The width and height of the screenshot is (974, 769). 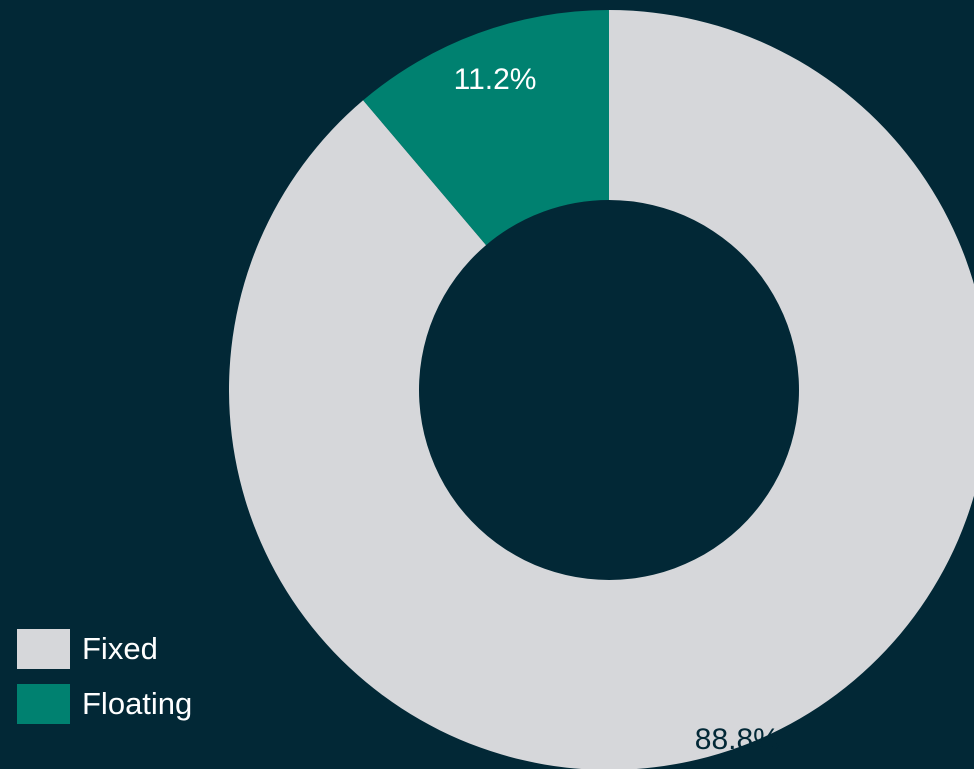 I want to click on legend-label-floating: Floating, so click(x=137, y=703).